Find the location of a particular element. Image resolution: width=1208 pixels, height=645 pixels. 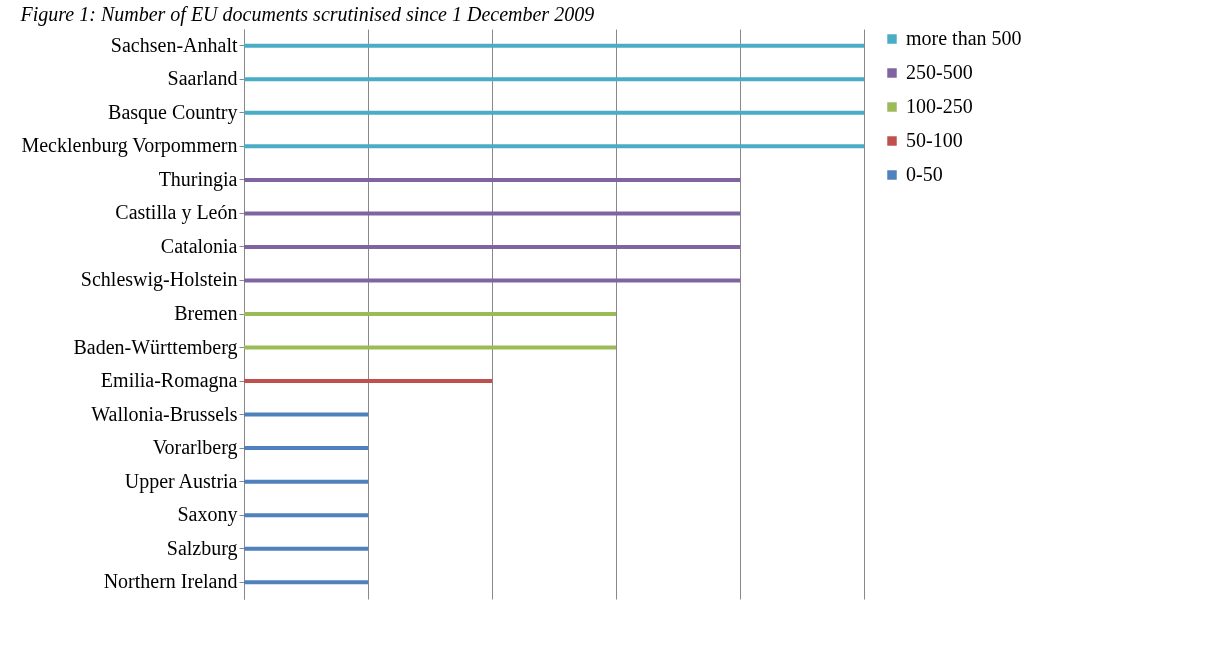

y-tick-label: Castilla y León is located at coordinates (176, 213).